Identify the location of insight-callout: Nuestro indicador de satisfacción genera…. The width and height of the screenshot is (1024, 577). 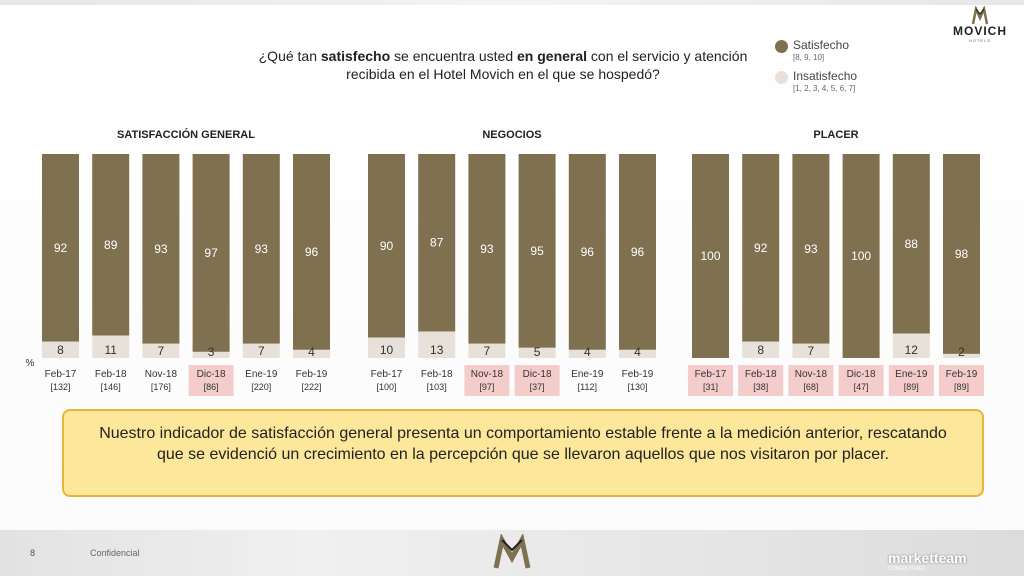
(523, 453).